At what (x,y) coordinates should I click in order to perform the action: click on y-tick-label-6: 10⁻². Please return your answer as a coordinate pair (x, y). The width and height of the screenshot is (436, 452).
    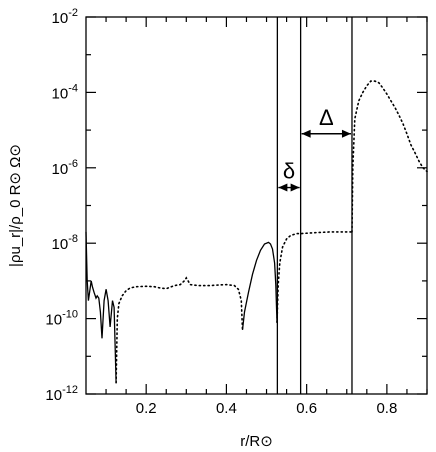
    Looking at the image, I should click on (65, 17).